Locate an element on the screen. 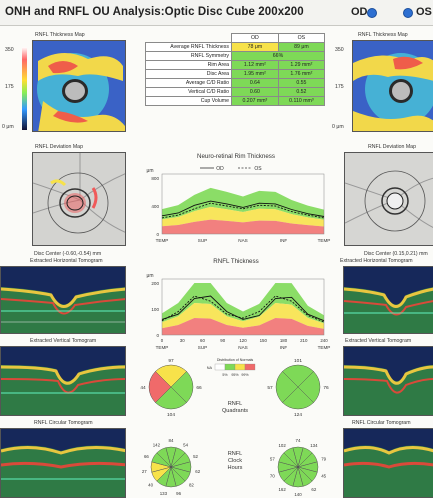 The height and width of the screenshot is (498, 433). stats-col-os: OS is located at coordinates (301, 38).